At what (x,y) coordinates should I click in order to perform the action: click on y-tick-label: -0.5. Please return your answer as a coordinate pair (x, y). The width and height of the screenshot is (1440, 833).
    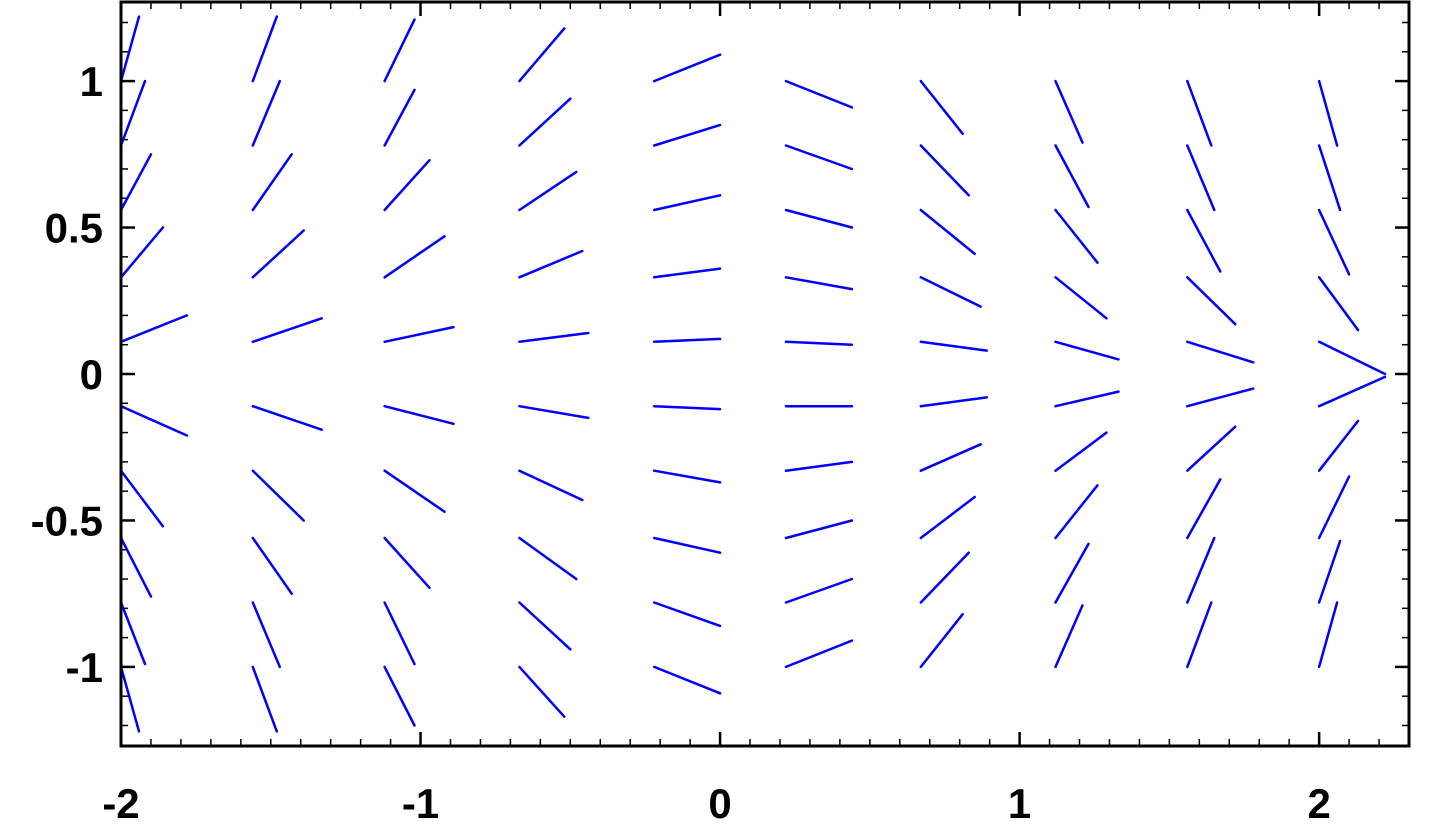
    Looking at the image, I should click on (67, 520).